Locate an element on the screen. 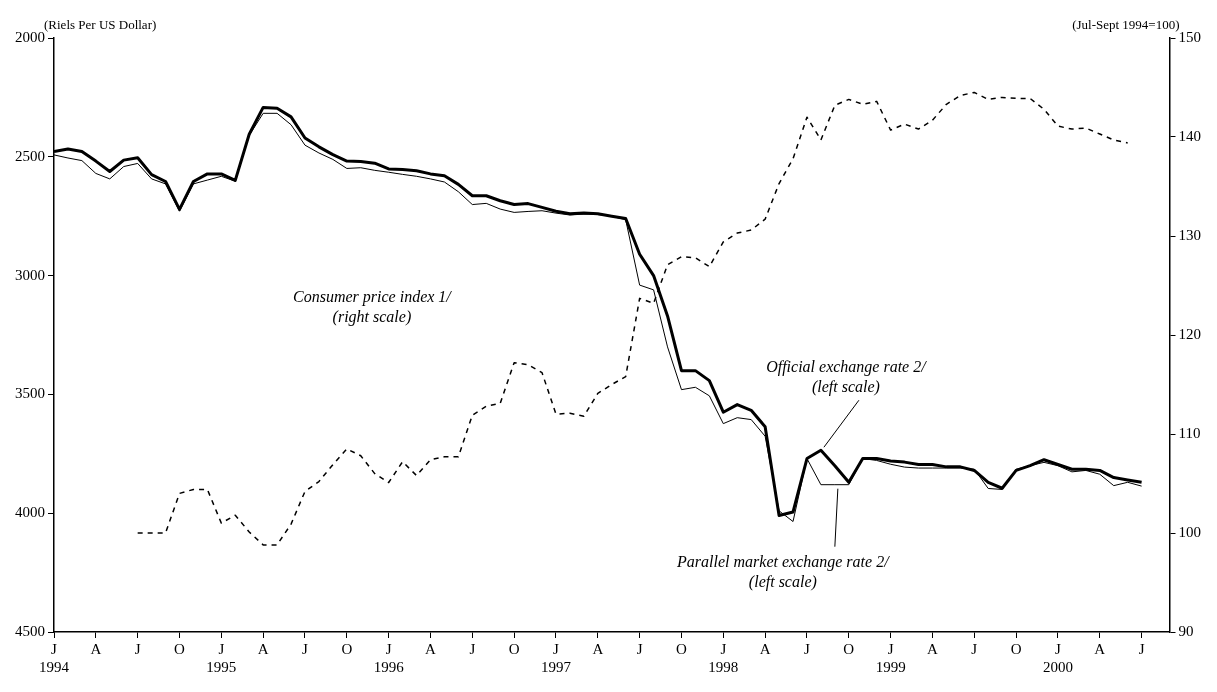  y-tick-label: 3000 is located at coordinates (30, 274).